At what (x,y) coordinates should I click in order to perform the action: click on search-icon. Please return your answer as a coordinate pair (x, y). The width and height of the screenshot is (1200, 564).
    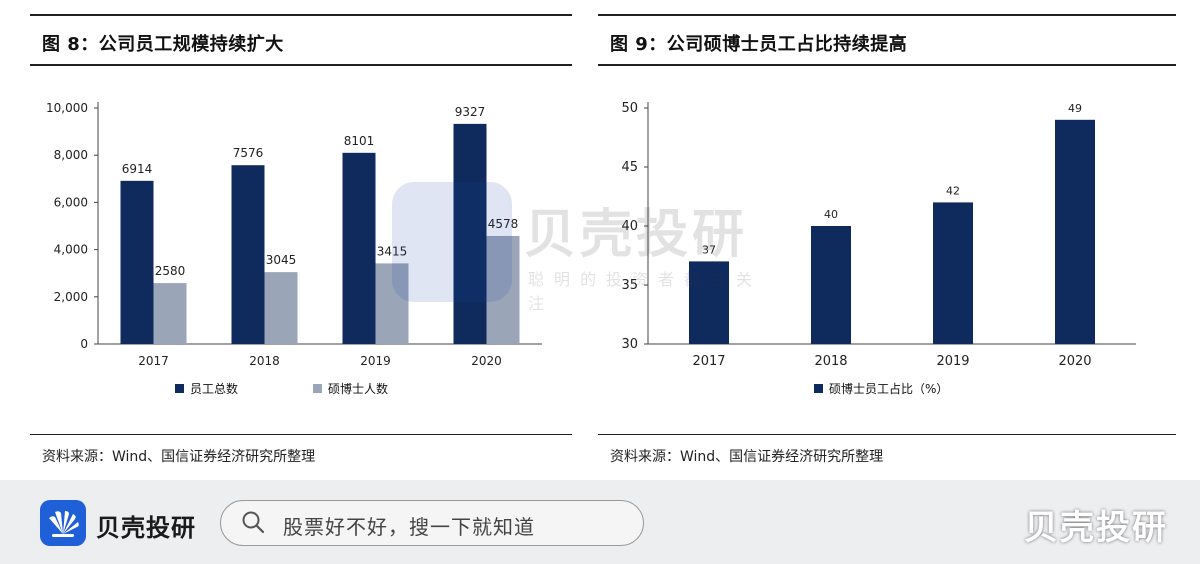
    Looking at the image, I should click on (253, 522).